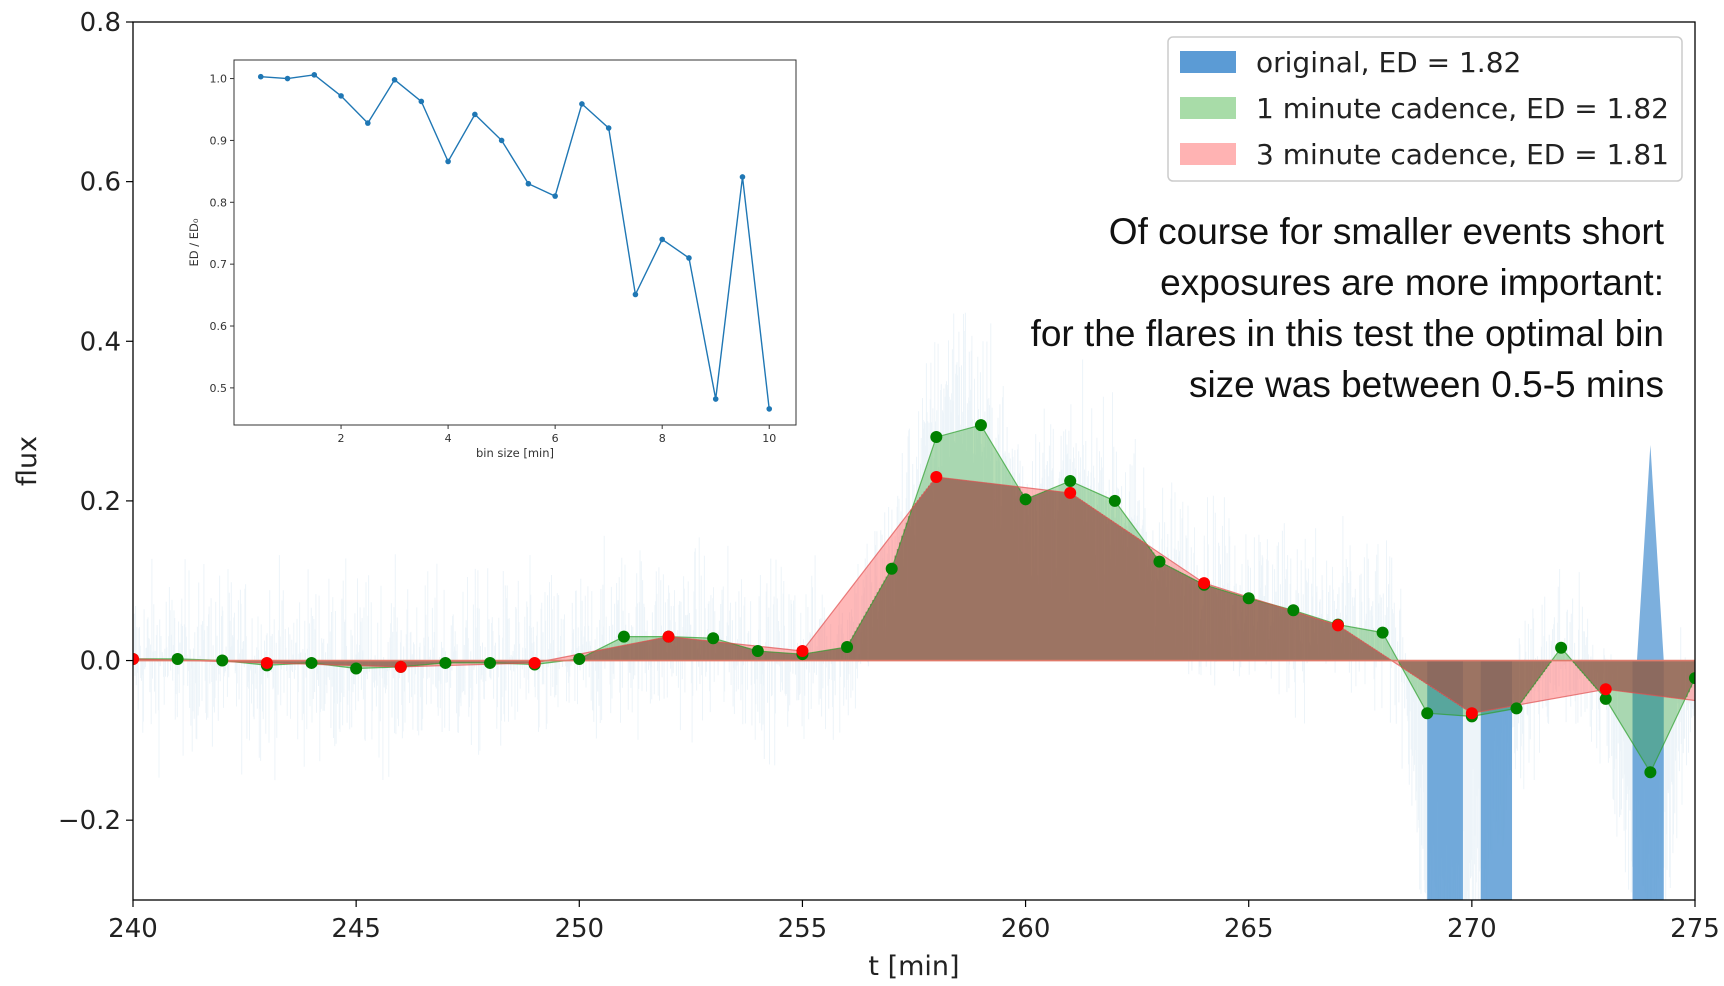 This screenshot has width=1724, height=986. What do you see at coordinates (1426, 384) in the screenshot?
I see `annotation-line: size was between 0.5-5 mins` at bounding box center [1426, 384].